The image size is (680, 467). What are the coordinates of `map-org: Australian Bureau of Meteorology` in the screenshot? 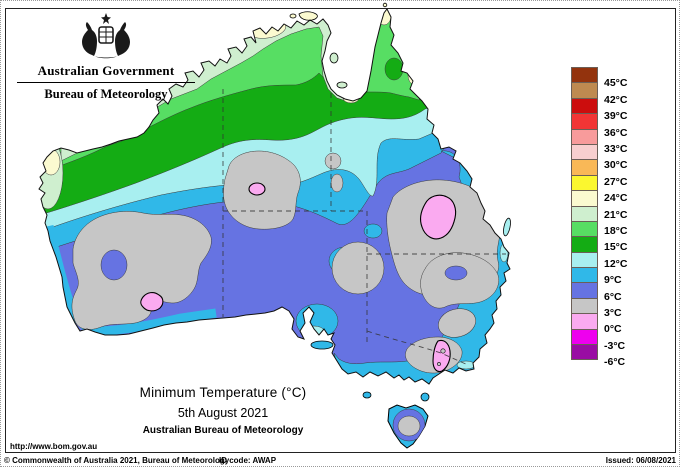 It's located at (223, 430).